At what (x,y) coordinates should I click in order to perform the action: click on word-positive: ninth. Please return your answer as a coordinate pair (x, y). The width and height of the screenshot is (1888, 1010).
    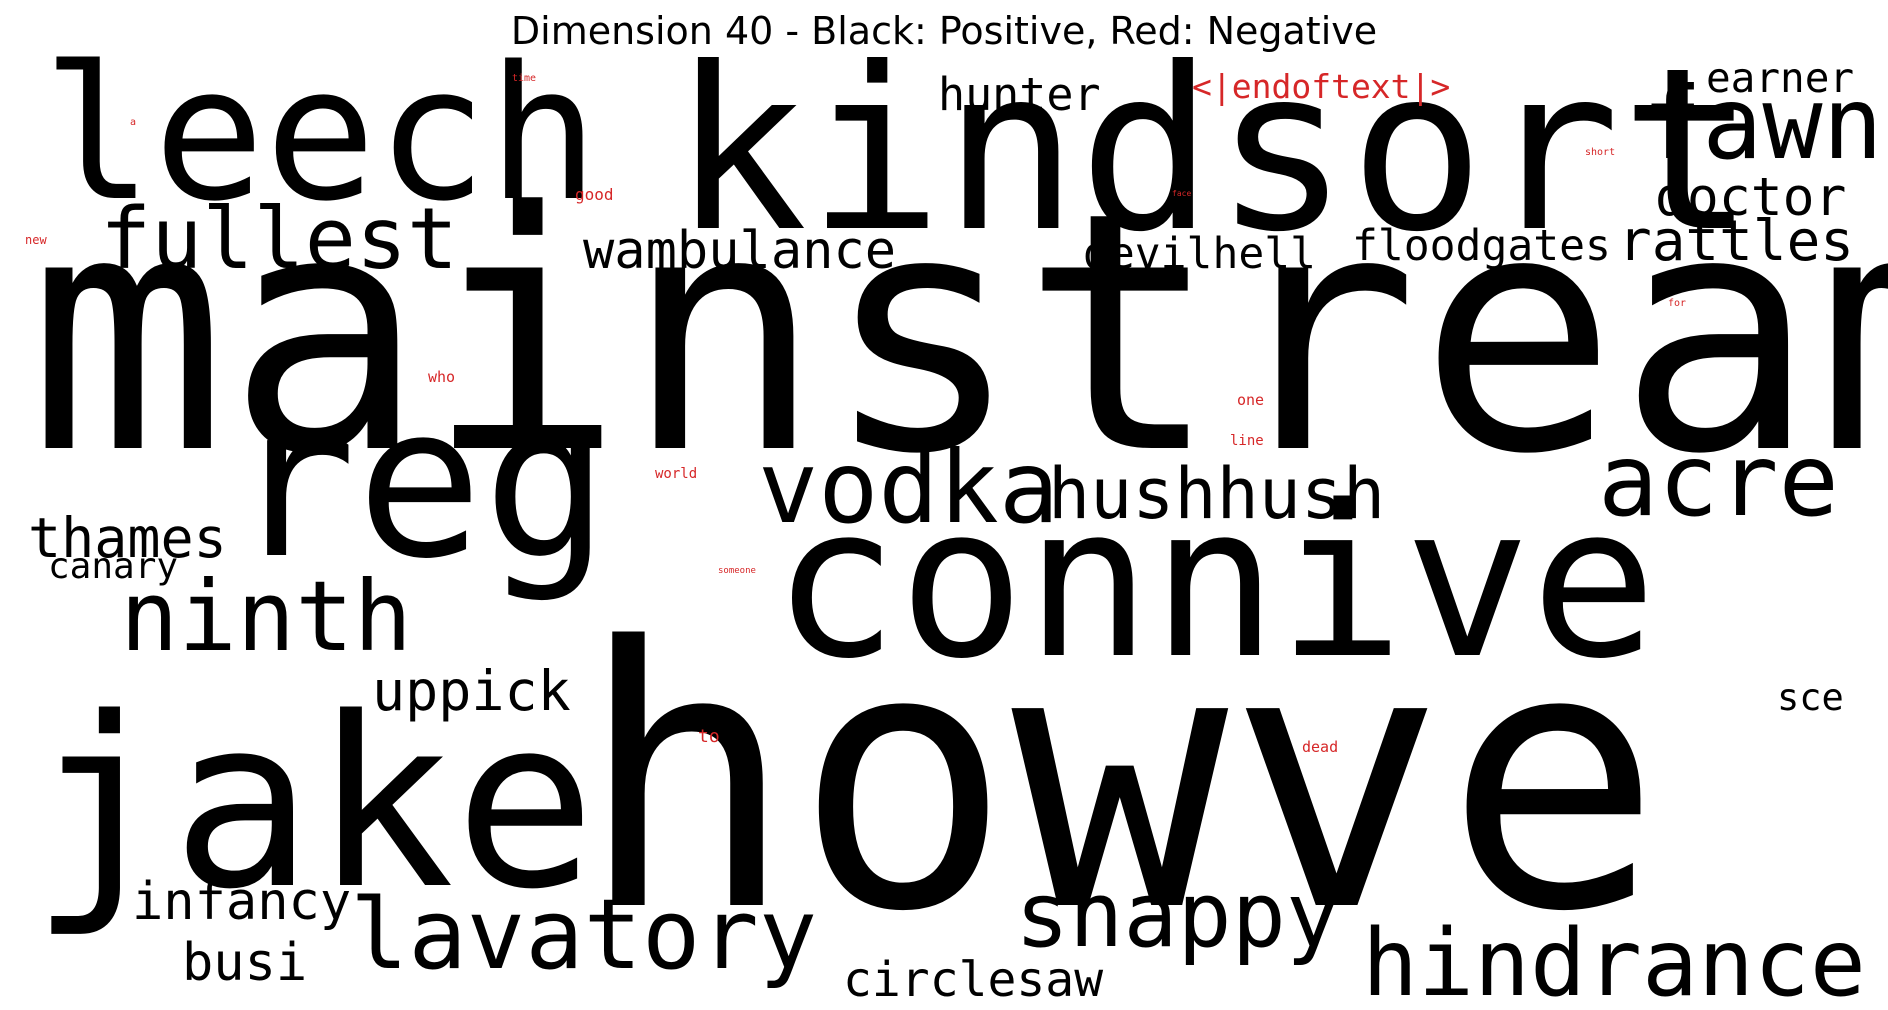
    Looking at the image, I should click on (266, 616).